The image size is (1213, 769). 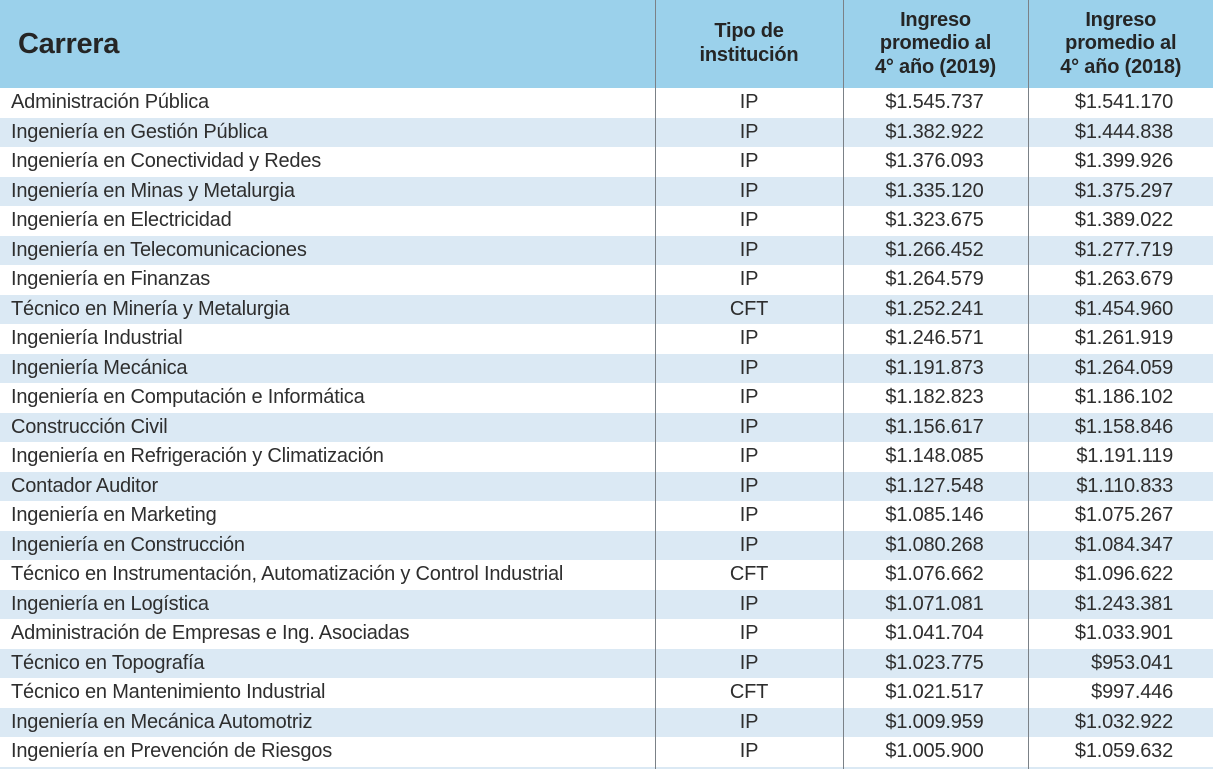 What do you see at coordinates (327, 693) in the screenshot?
I see `career-cell: Técnico en Mantenimiento Industrial` at bounding box center [327, 693].